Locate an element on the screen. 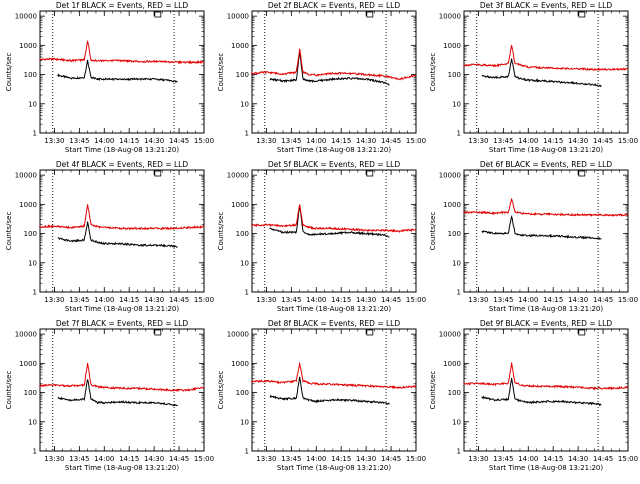 This screenshot has width=640, height=484. x-axis-label: Start Time (18-Aug-08 13:21:20) is located at coordinates (546, 468).